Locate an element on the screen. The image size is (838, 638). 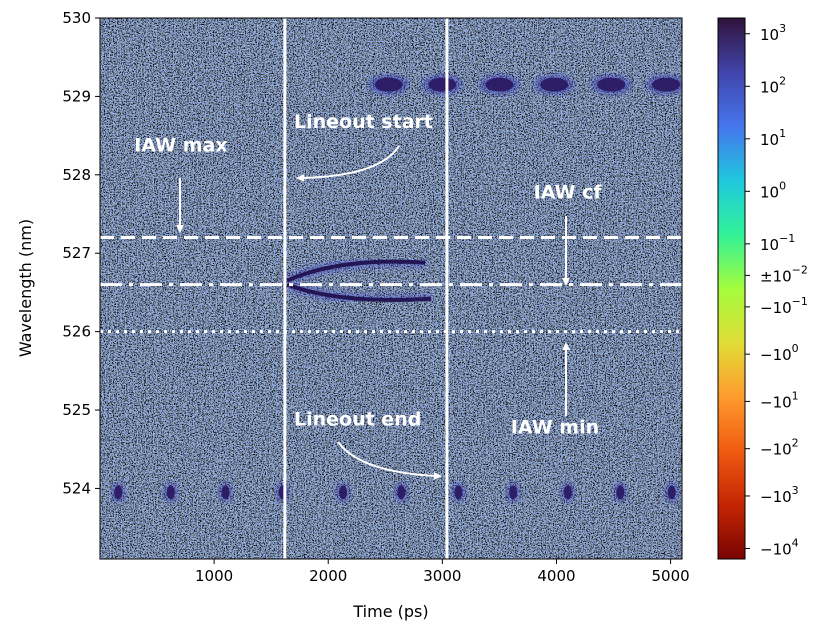
colorbar-tick-label: −100 is located at coordinates (779, 353).